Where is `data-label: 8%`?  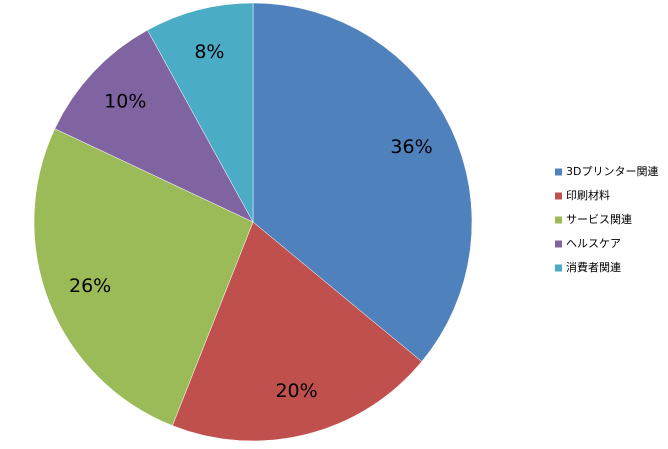
data-label: 8% is located at coordinates (209, 52).